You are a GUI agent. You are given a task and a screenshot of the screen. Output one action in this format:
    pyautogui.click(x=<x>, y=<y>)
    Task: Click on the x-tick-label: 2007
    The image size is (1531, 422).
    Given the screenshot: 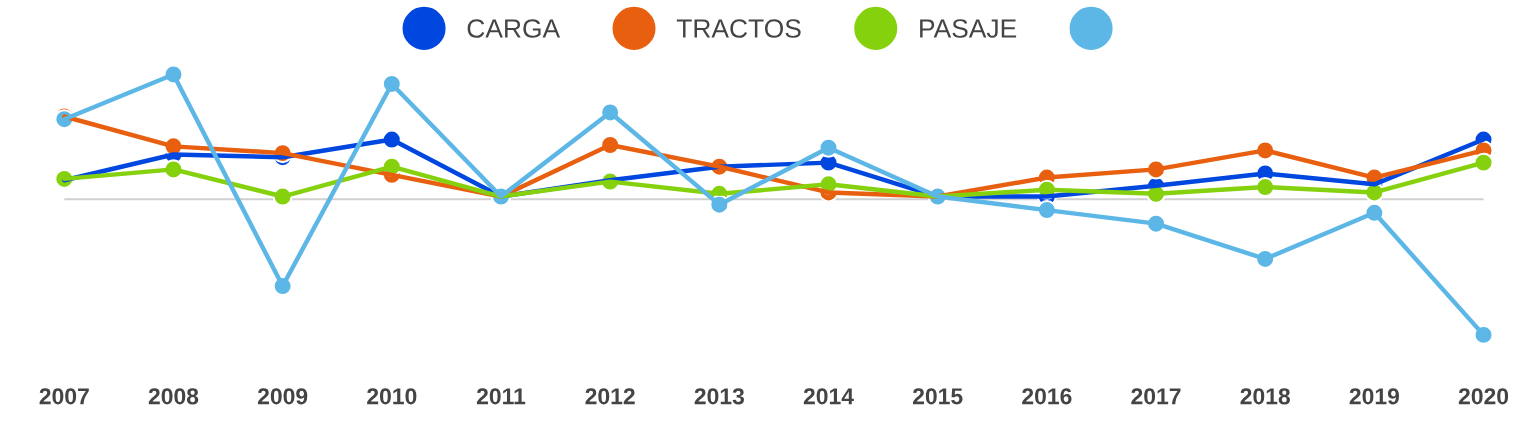 What is the action you would take?
    pyautogui.click(x=64, y=396)
    